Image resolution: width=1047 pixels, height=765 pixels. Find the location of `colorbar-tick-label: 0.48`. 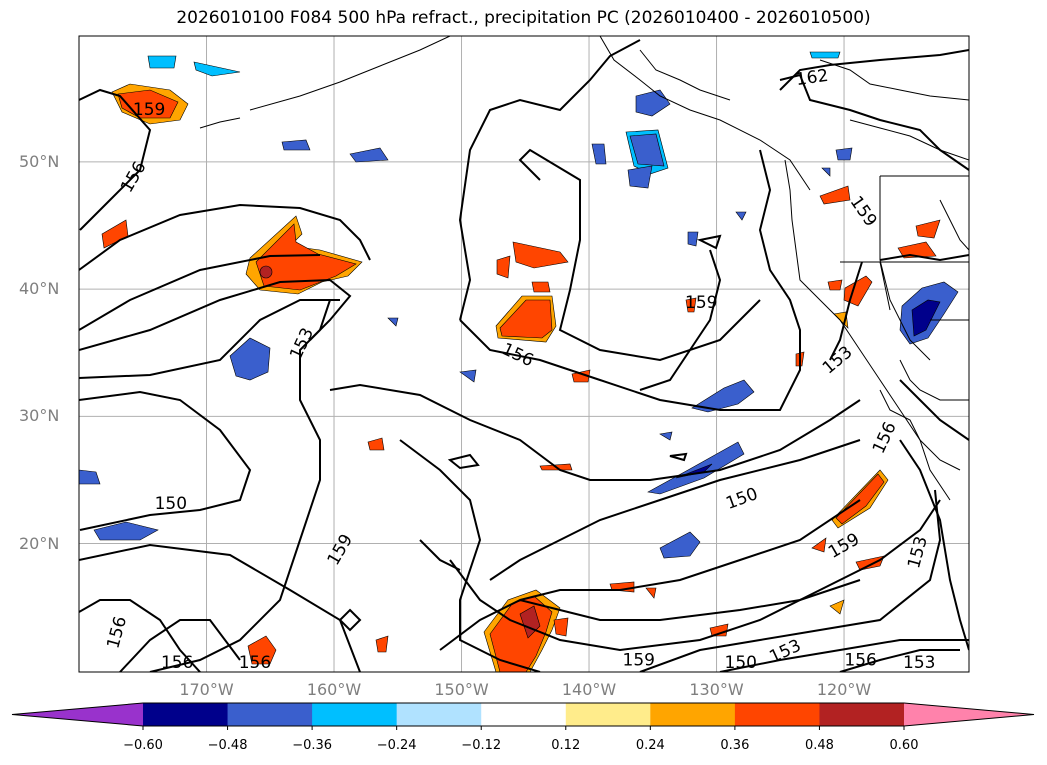

colorbar-tick-label: 0.48 is located at coordinates (819, 745).